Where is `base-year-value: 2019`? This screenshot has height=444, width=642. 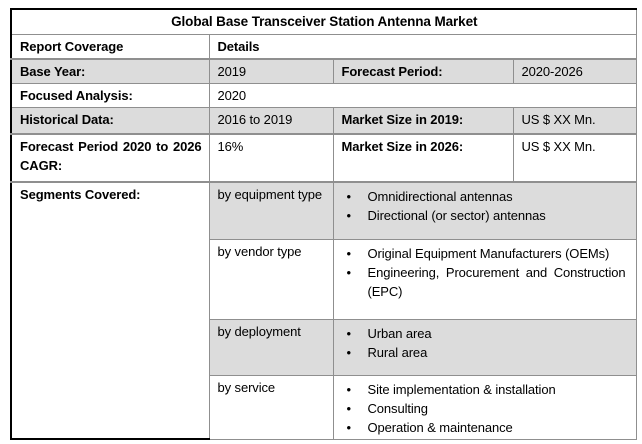 base-year-value: 2019 is located at coordinates (271, 71).